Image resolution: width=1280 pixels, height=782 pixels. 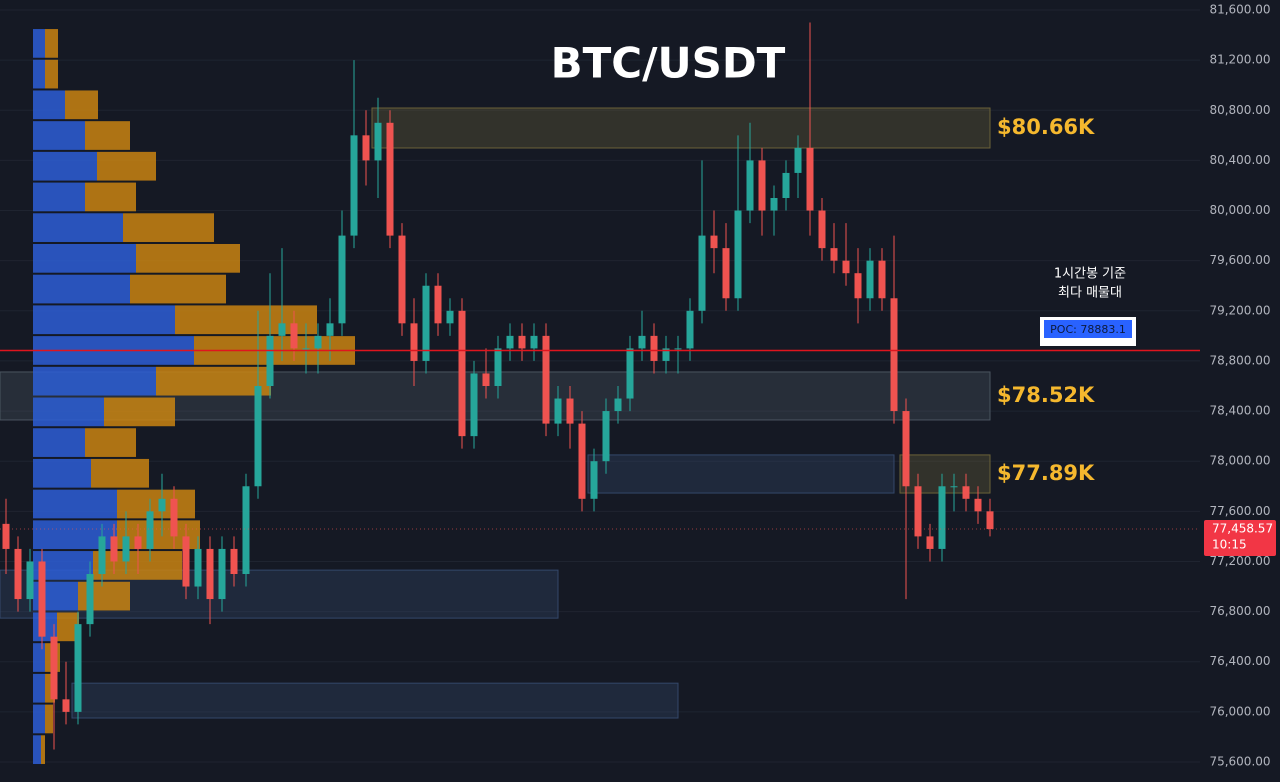 I want to click on y-tick-label: 81,200.00, so click(x=1239, y=60).